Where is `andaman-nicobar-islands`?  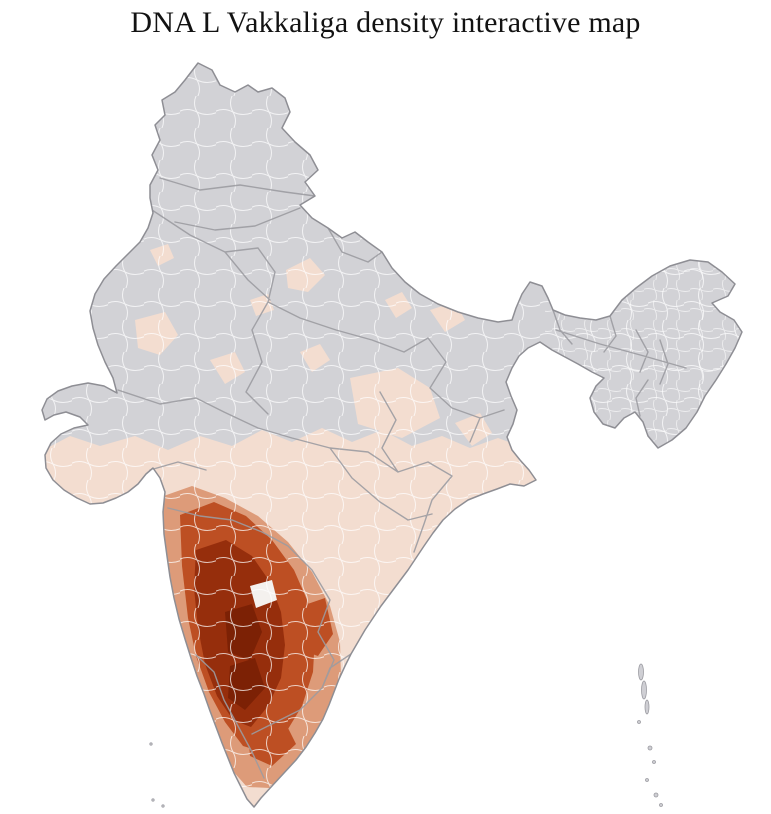 andaman-nicobar-islands is located at coordinates (650, 735).